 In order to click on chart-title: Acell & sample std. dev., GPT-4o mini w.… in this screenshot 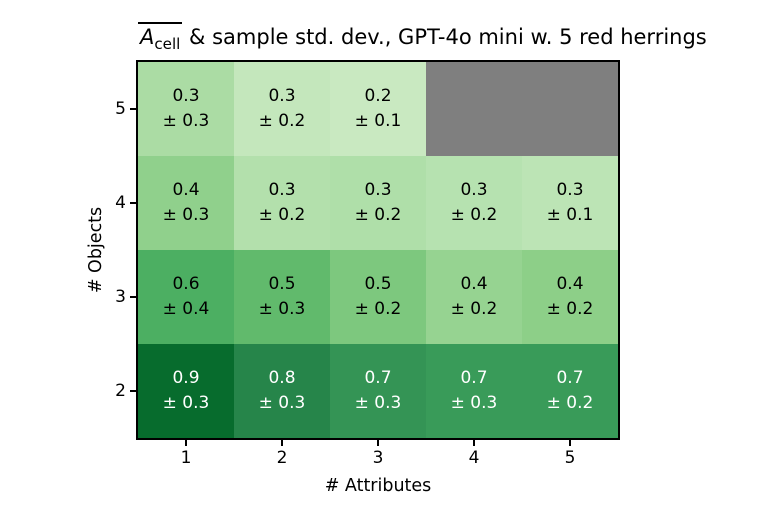, I will do `click(422, 38)`.